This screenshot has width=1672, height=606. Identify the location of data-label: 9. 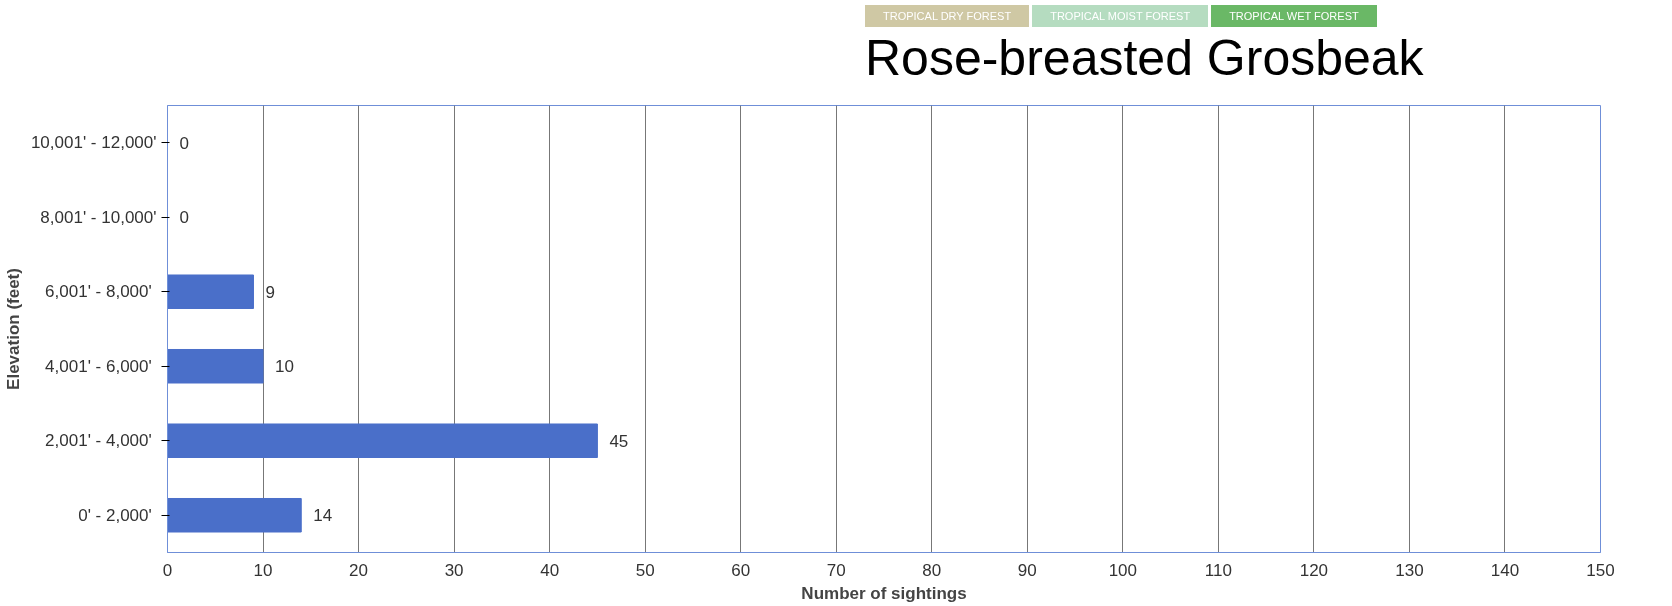
(270, 292).